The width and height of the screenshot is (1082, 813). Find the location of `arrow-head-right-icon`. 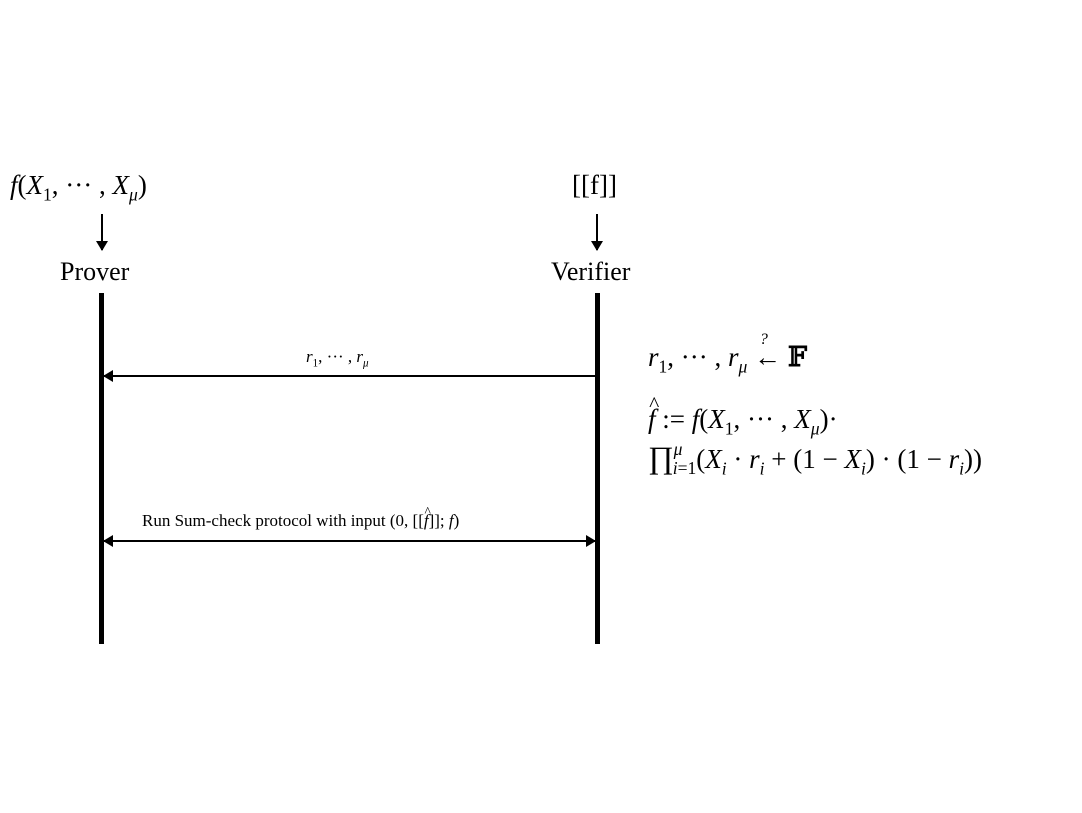

arrow-head-right-icon is located at coordinates (591, 541).